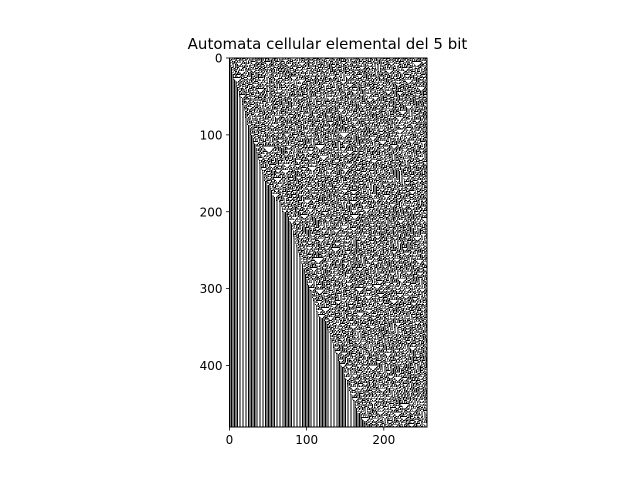  Describe the element at coordinates (211, 366) in the screenshot. I see `y-tick-label: 400` at that location.